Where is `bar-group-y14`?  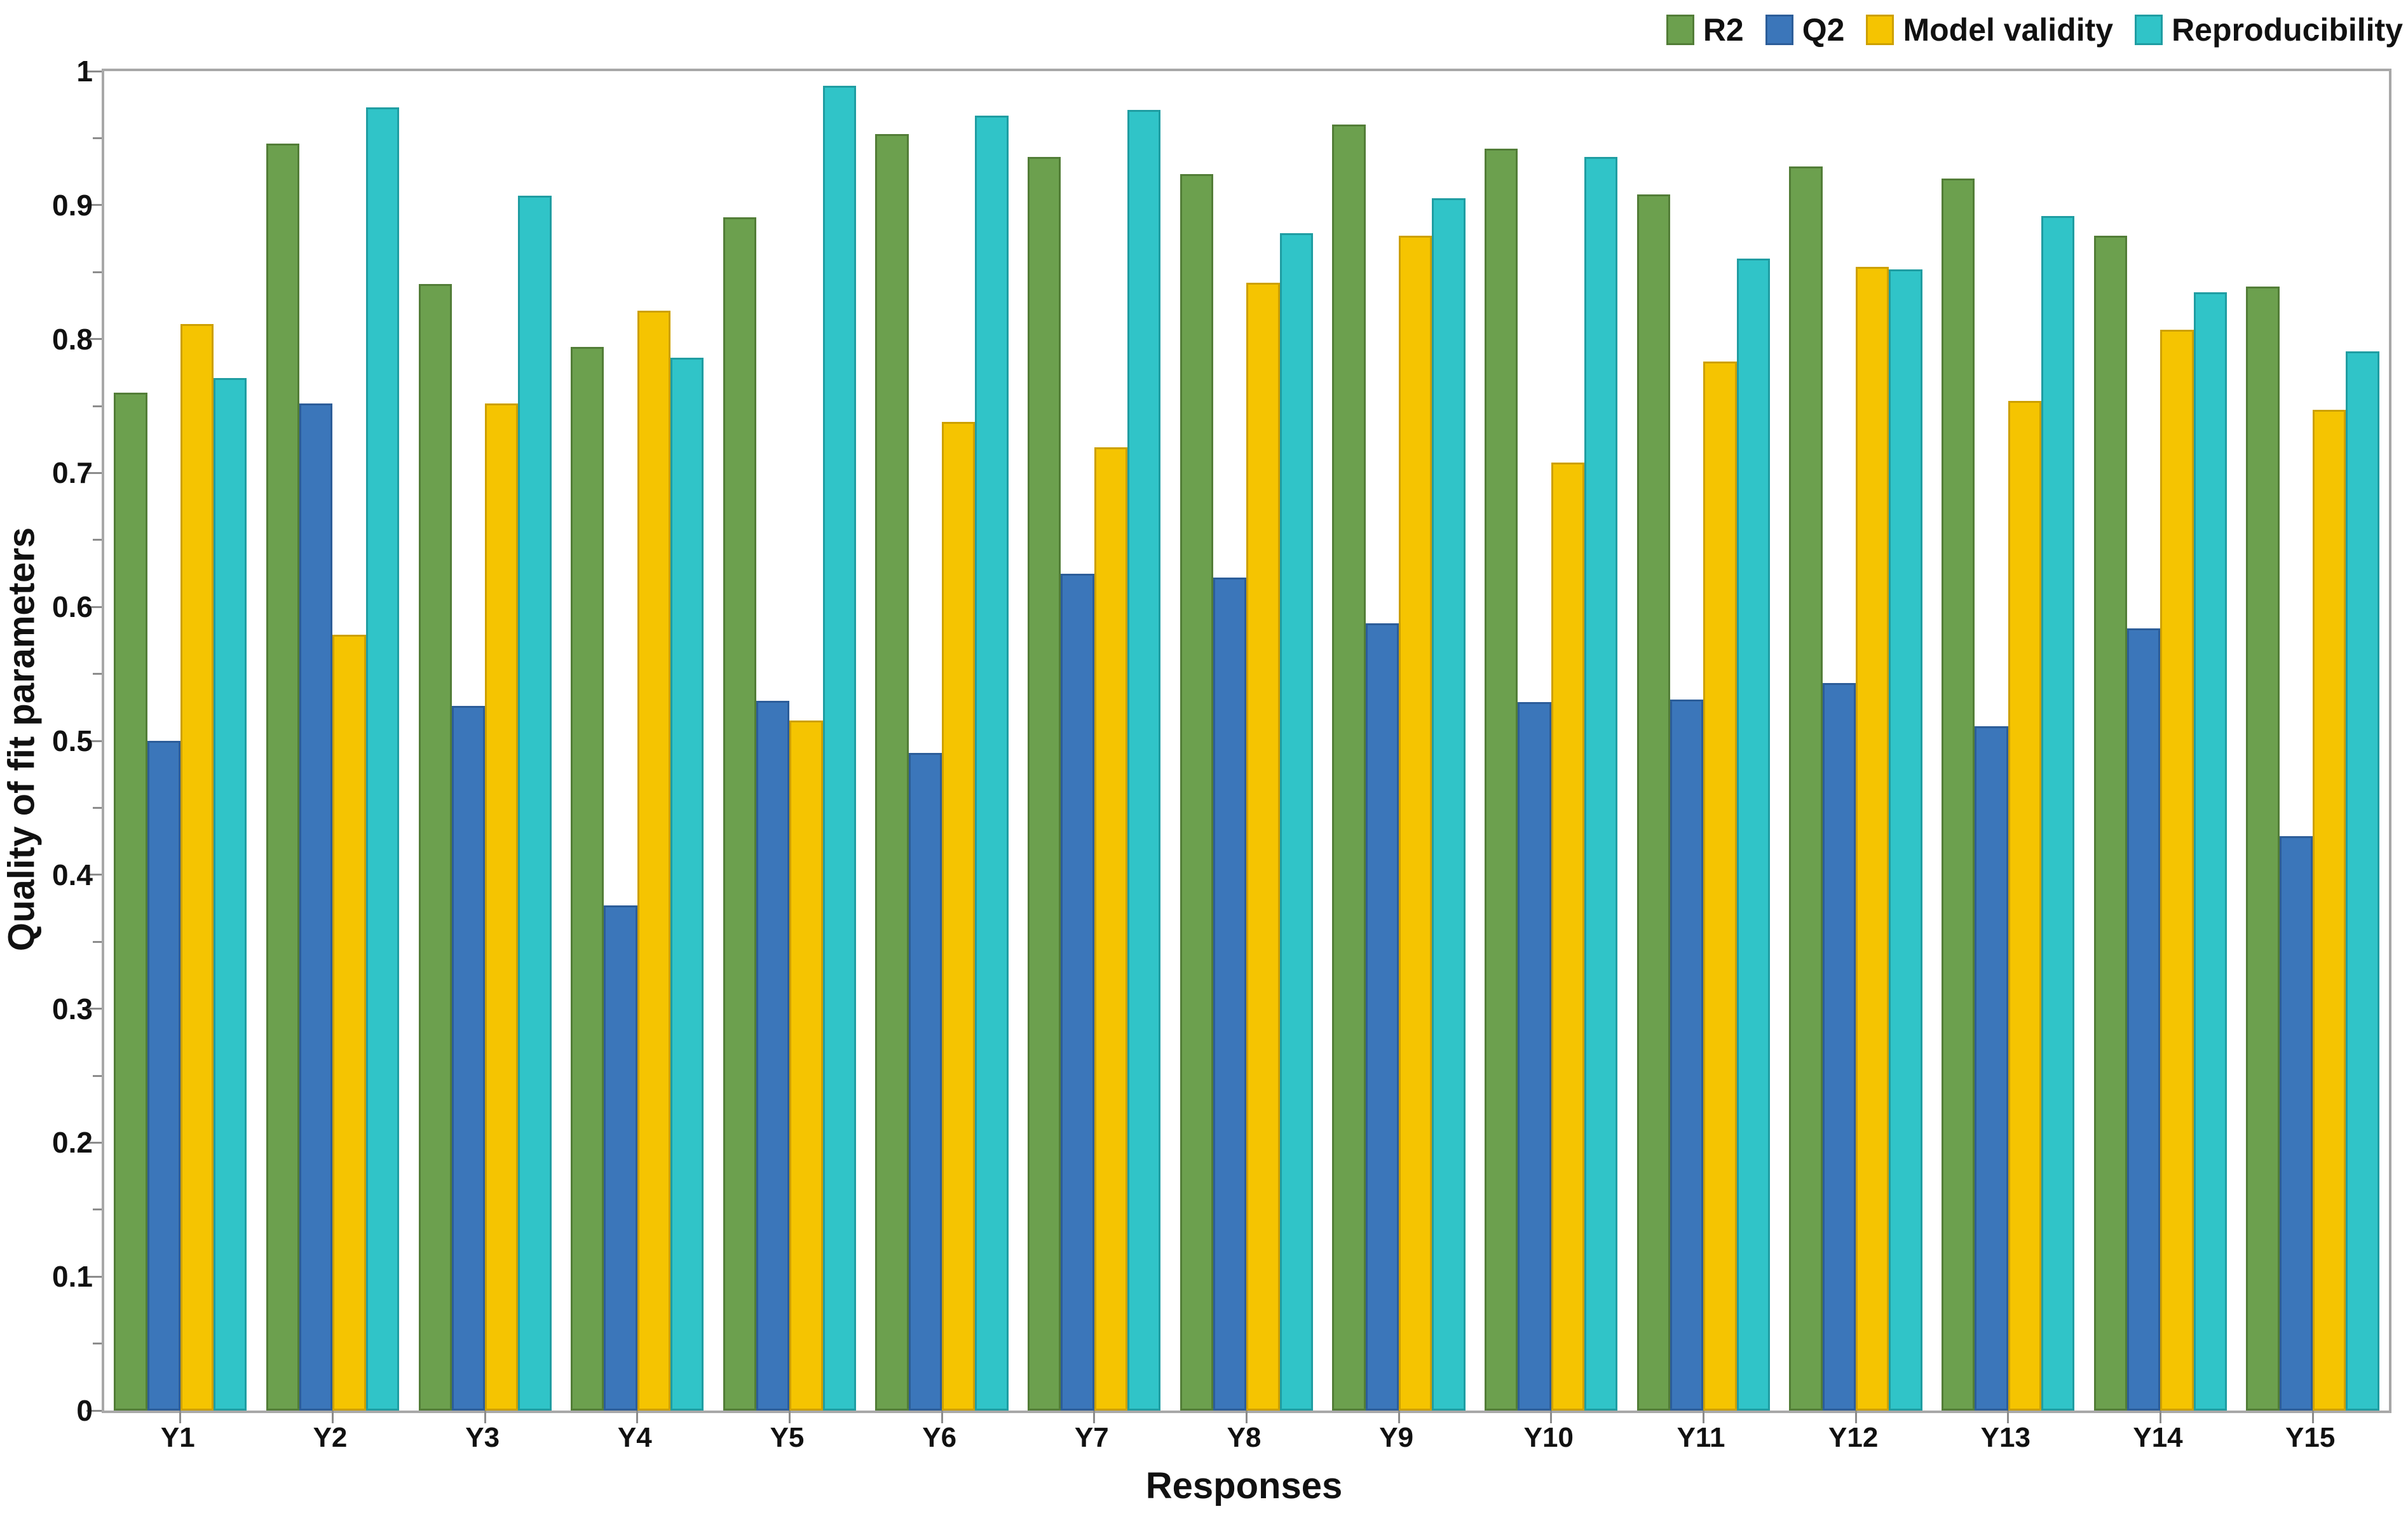
bar-group-y14 is located at coordinates (2161, 741).